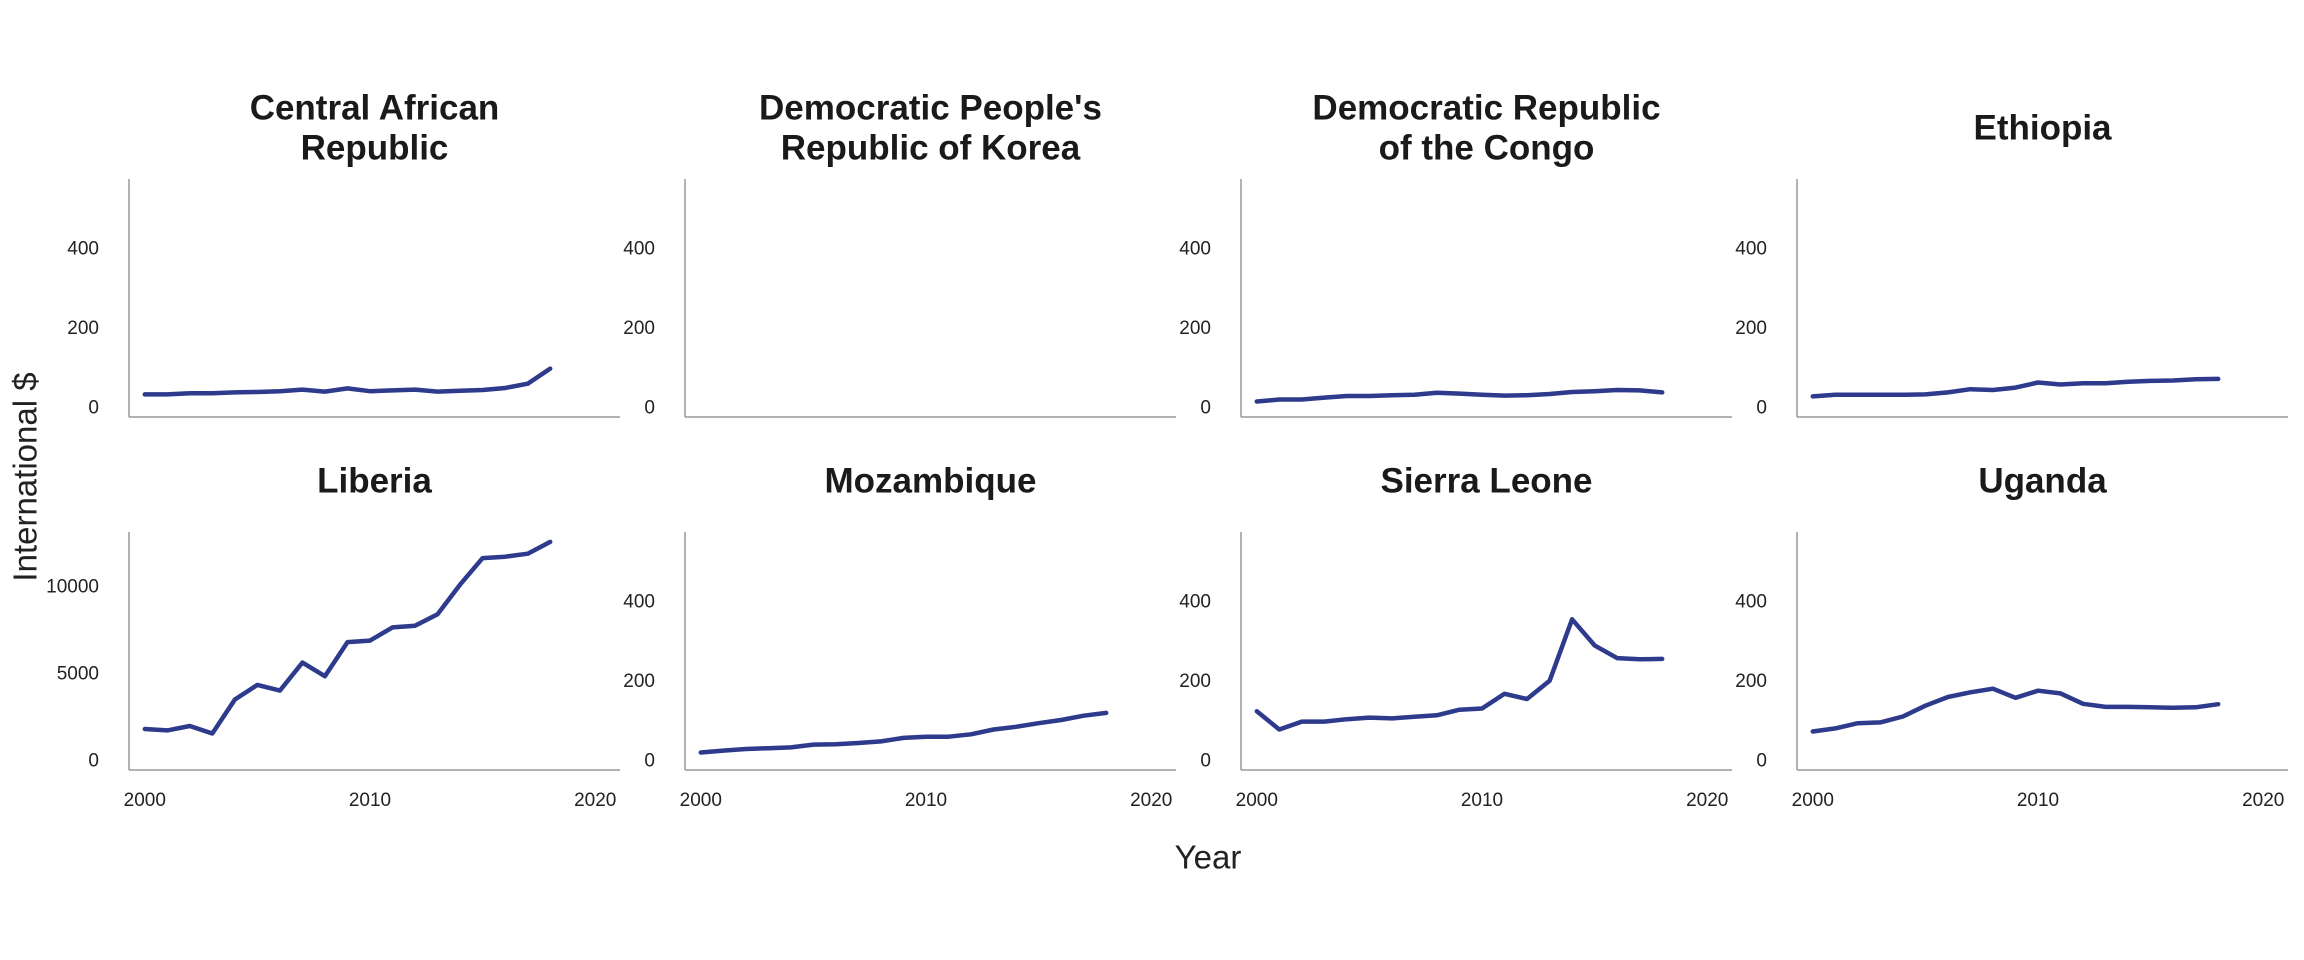 Image resolution: width=2304 pixels, height=960 pixels. What do you see at coordinates (1487, 147) in the screenshot?
I see `panel-title: of the Congo` at bounding box center [1487, 147].